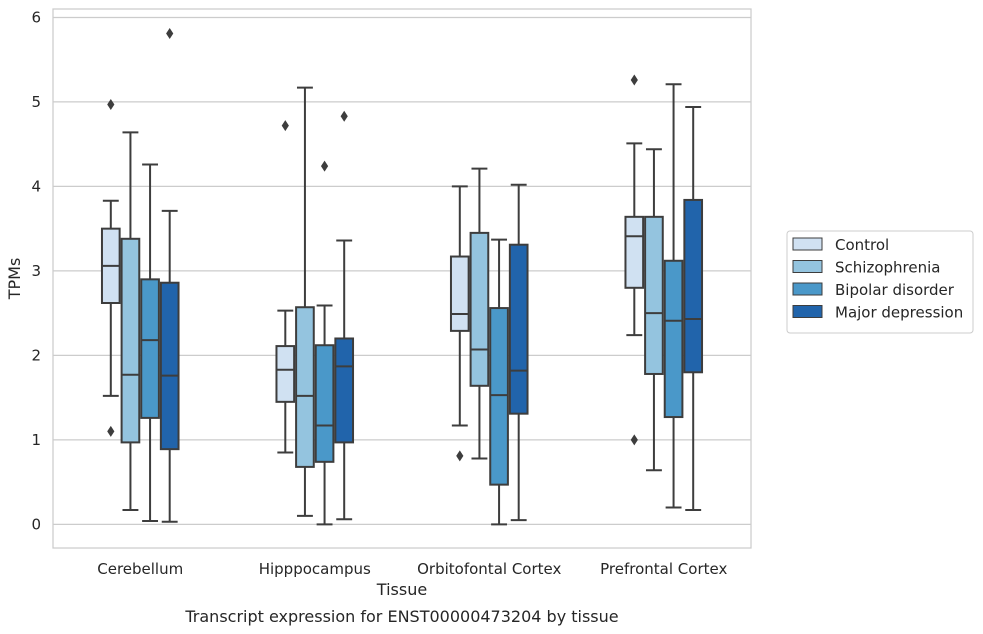 The height and width of the screenshot is (634, 983). What do you see at coordinates (140, 569) in the screenshot?
I see `x-tick-label: Cerebellum` at bounding box center [140, 569].